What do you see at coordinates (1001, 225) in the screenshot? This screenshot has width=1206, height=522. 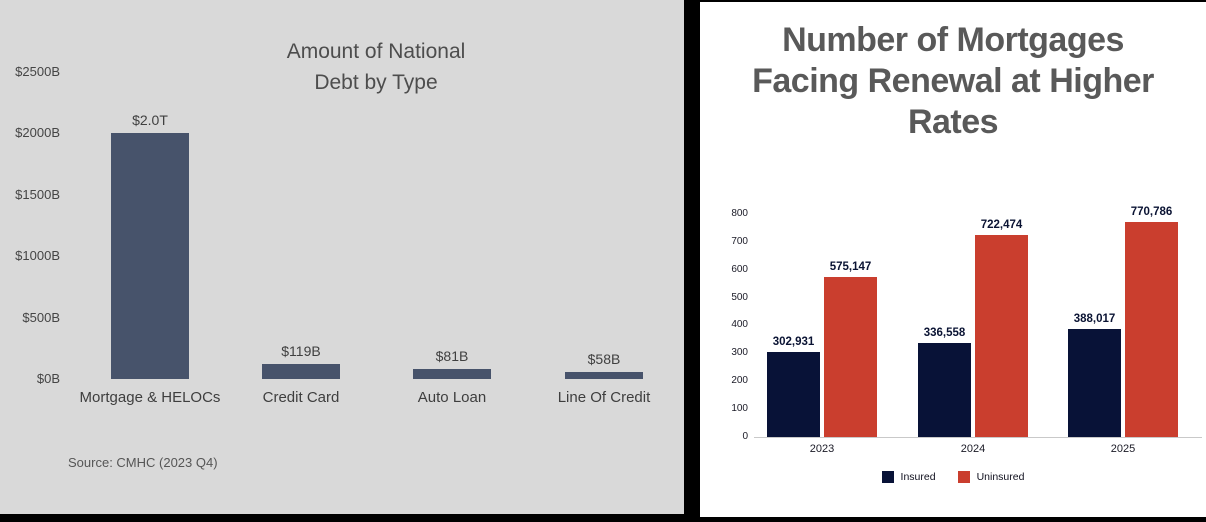 I see `bar-value-label: 722,474` at bounding box center [1001, 225].